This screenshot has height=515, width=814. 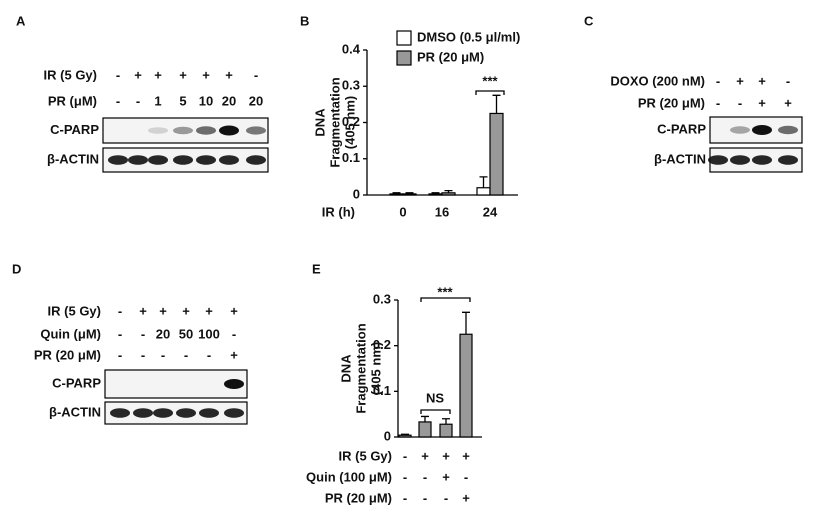 What do you see at coordinates (338, 211) in the screenshot?
I see `x-axis-label: IR (h)` at bounding box center [338, 211].